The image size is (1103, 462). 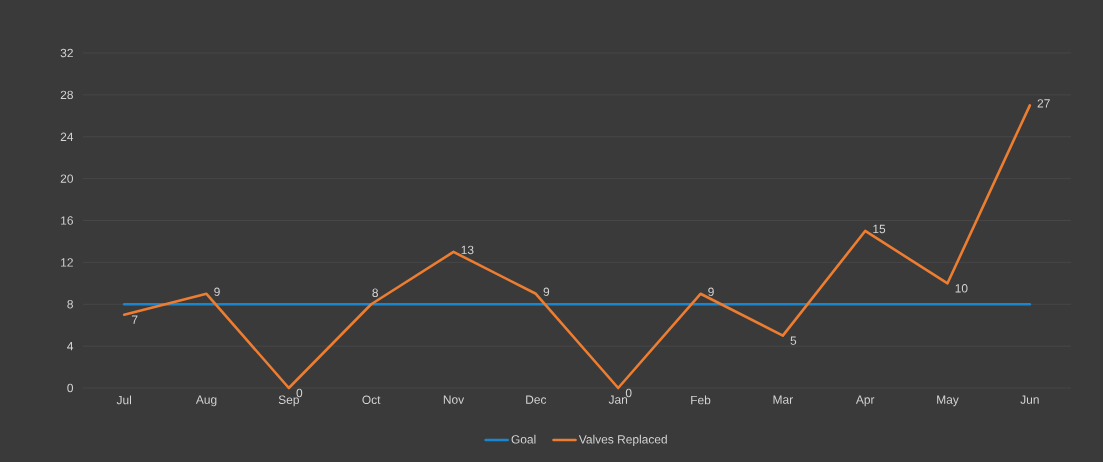 I want to click on y-tick-label: 24, so click(x=67, y=136).